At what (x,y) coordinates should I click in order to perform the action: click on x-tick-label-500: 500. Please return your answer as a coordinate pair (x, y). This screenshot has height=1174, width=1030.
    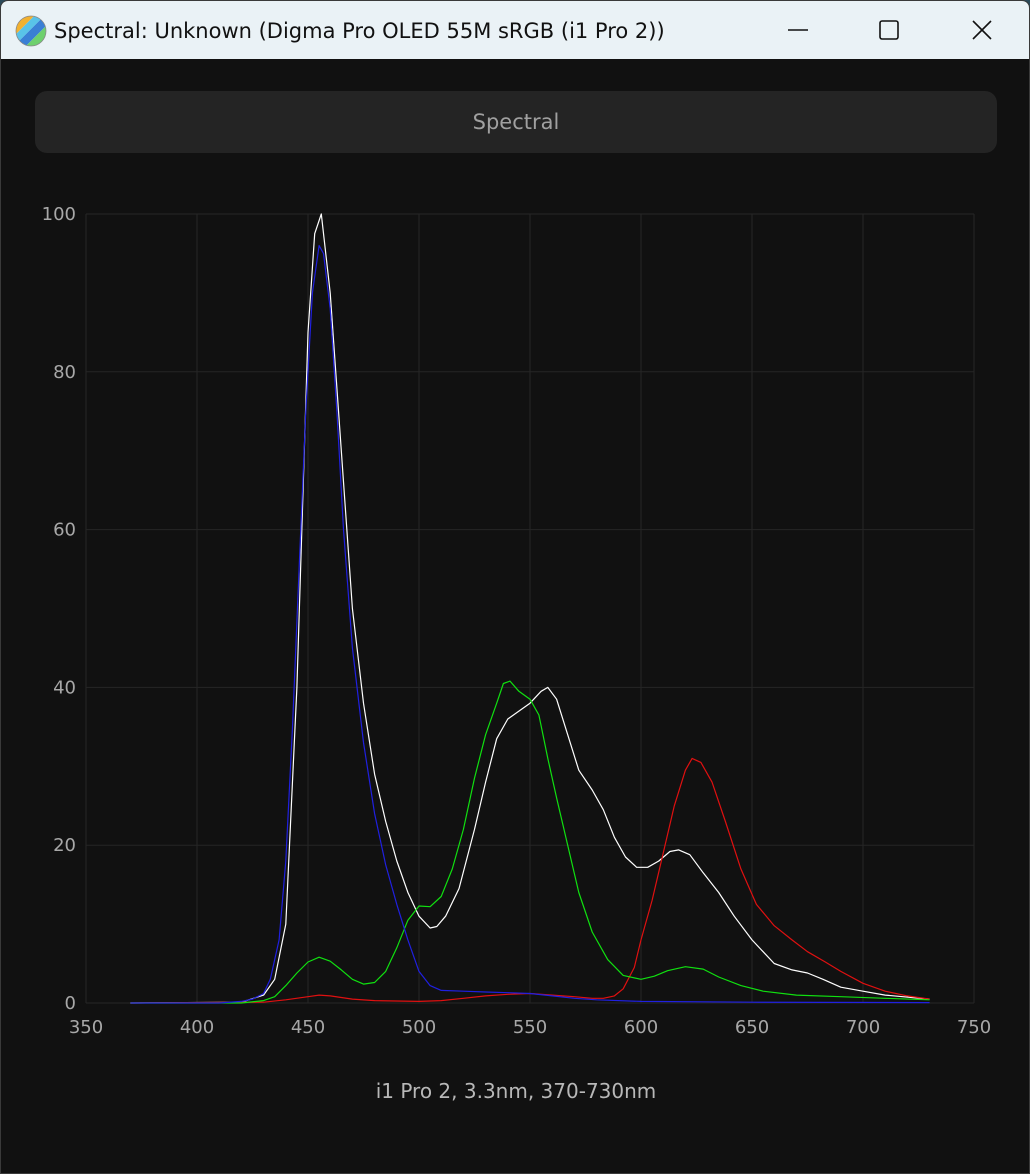
    Looking at the image, I should click on (419, 1027).